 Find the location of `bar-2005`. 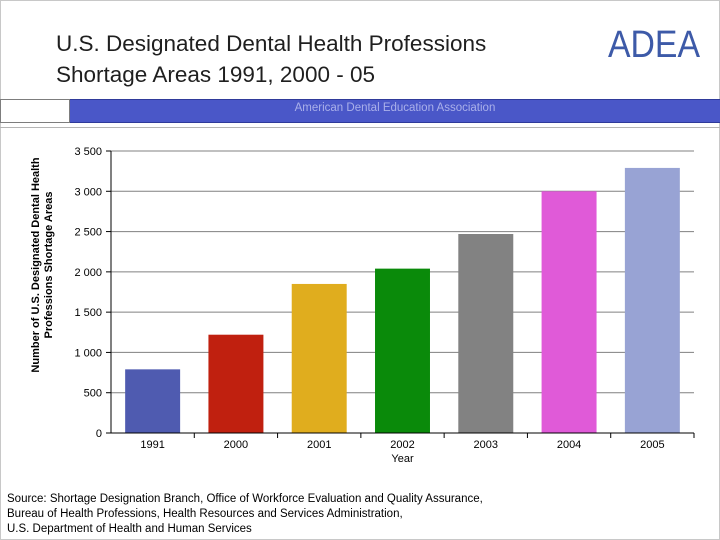

bar-2005 is located at coordinates (652, 300).